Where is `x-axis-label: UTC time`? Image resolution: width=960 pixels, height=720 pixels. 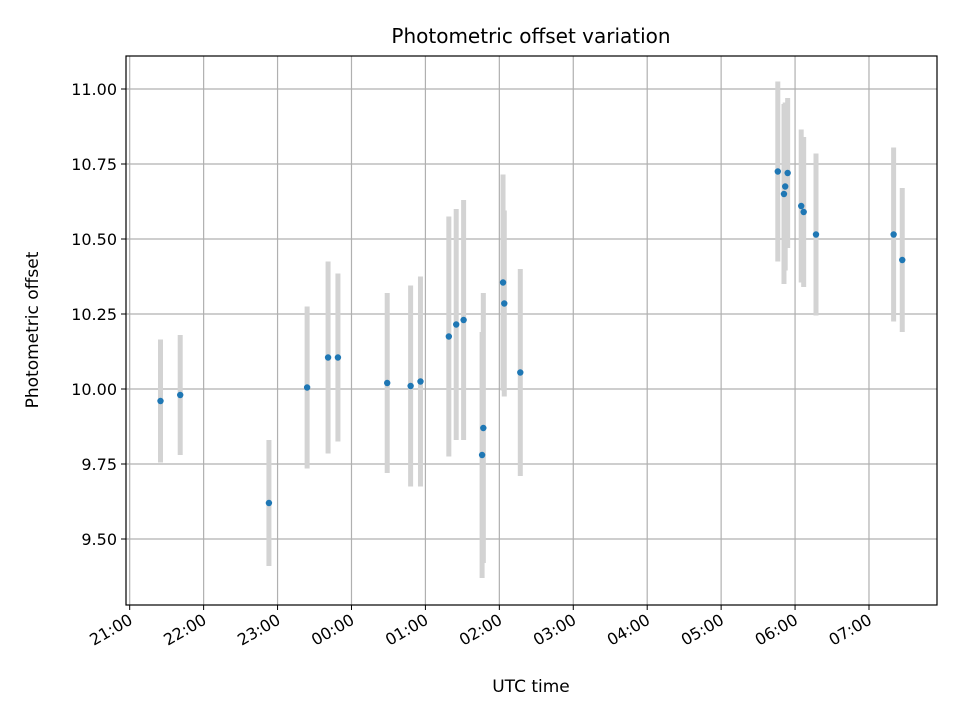
x-axis-label: UTC time is located at coordinates (531, 687).